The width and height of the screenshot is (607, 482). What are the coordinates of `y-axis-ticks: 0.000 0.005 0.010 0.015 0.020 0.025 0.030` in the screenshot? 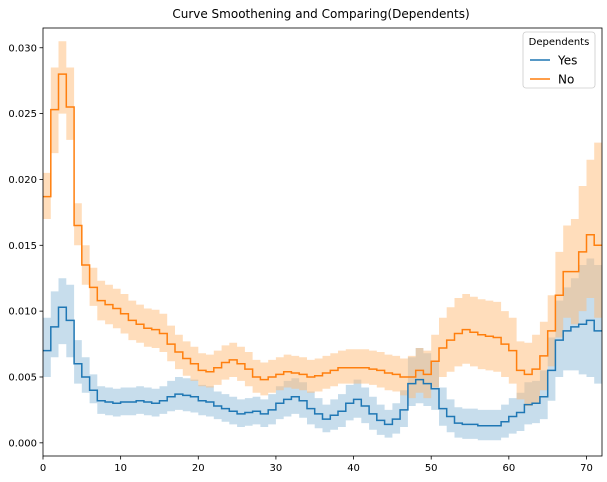 It's located at (25, 246).